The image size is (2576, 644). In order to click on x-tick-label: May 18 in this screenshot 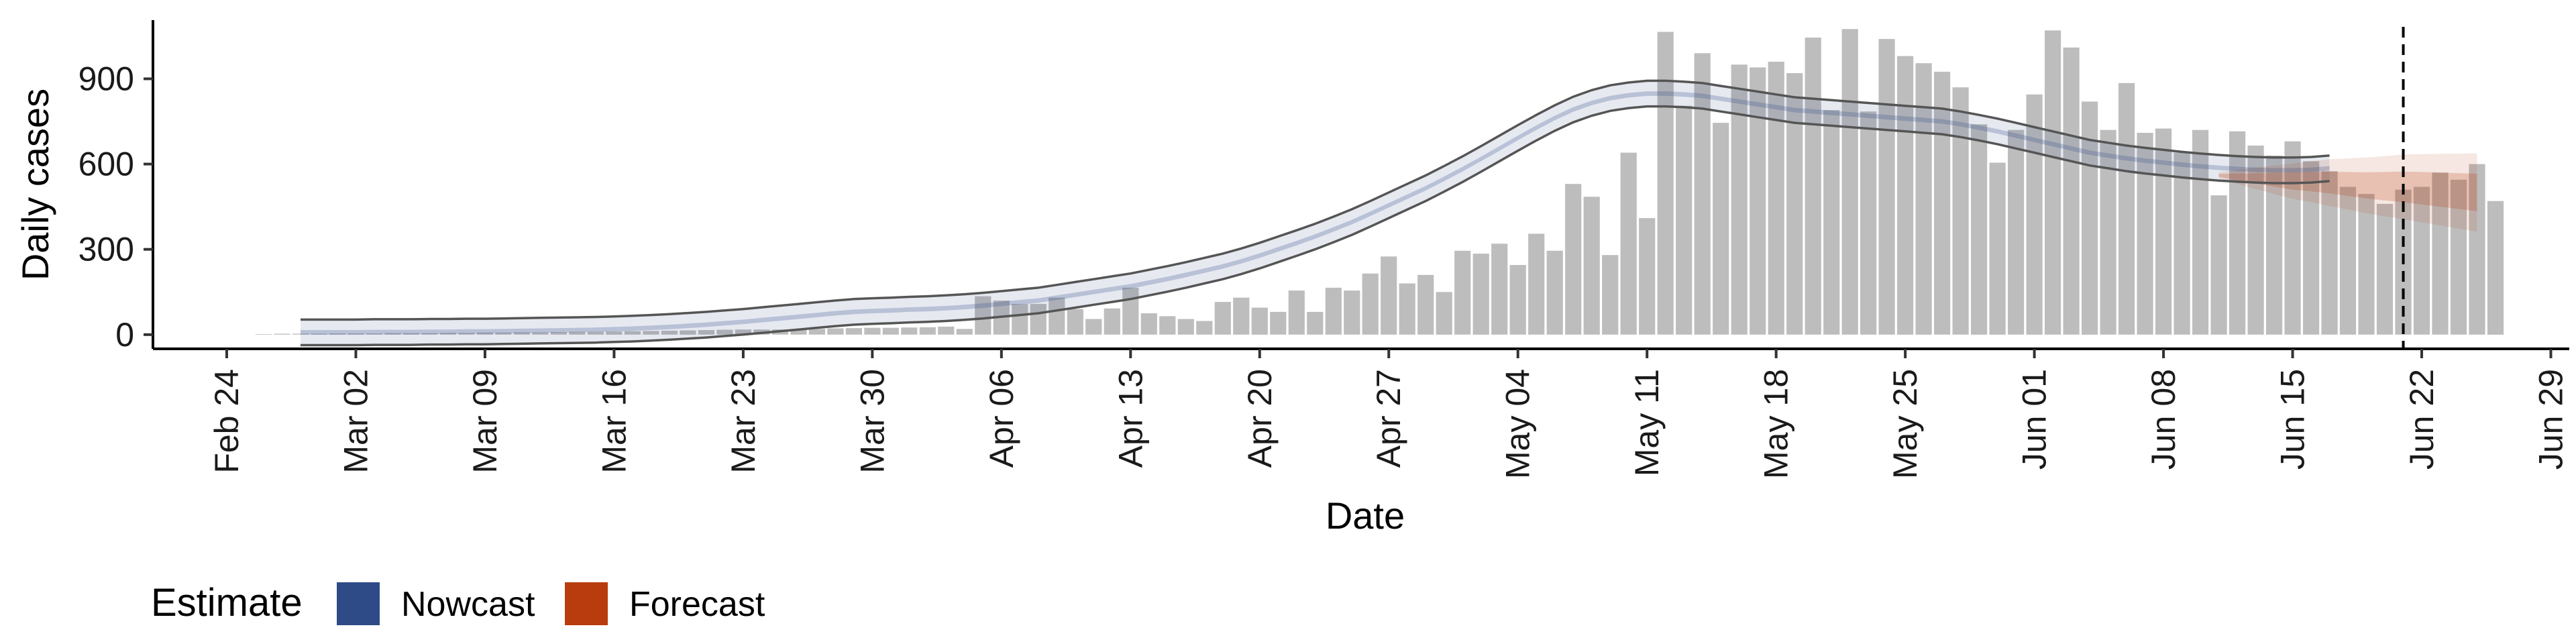, I will do `click(1776, 424)`.